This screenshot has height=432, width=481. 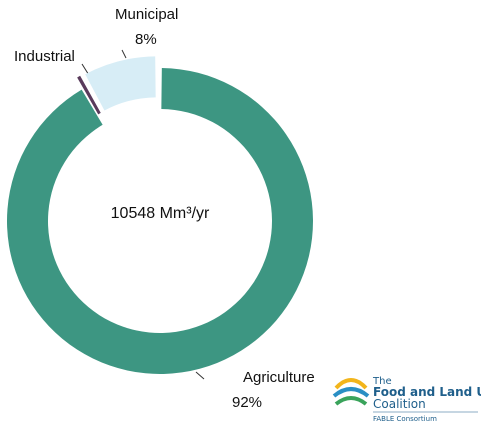 What do you see at coordinates (279, 377) in the screenshot?
I see `slice-label: Agriculture` at bounding box center [279, 377].